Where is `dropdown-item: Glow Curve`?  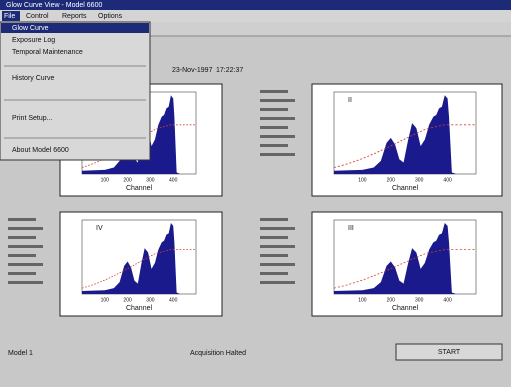
dropdown-item: Glow Curve is located at coordinates (30, 28).